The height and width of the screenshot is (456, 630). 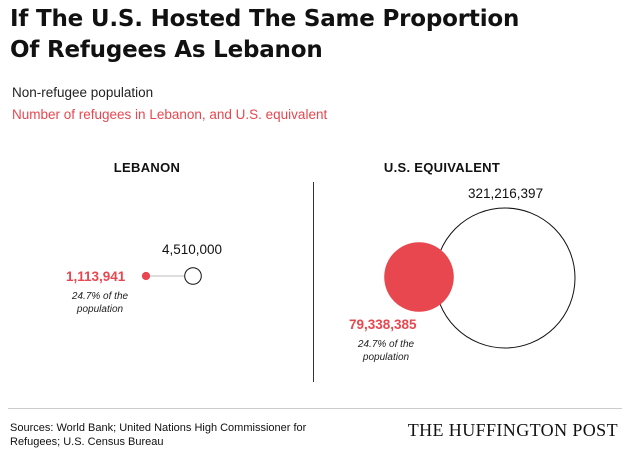 What do you see at coordinates (83, 92) in the screenshot?
I see `legend-non-refugee: Non-refugee population` at bounding box center [83, 92].